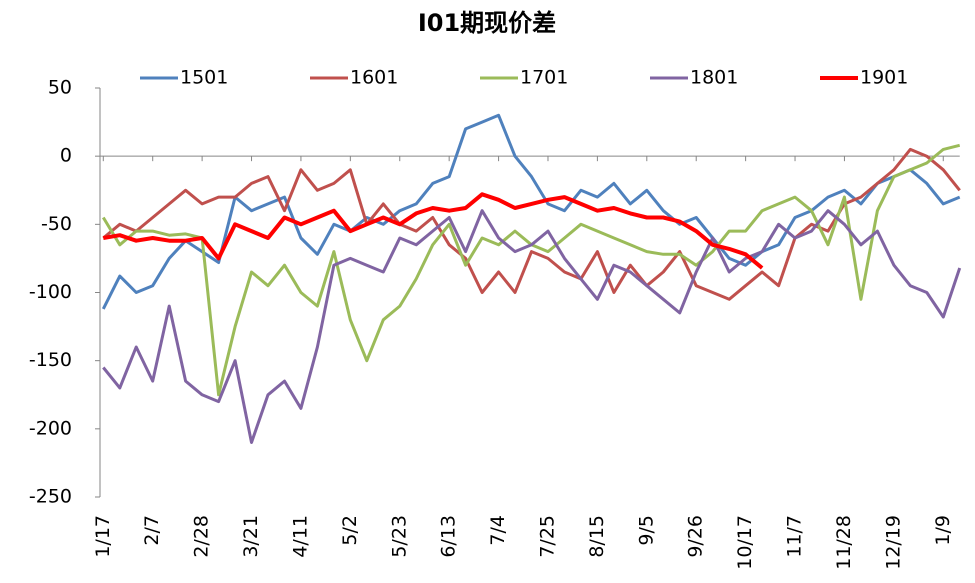 Image resolution: width=975 pixels, height=583 pixels. Describe the element at coordinates (487, 23) in the screenshot. I see `chart-title: I01期现价差` at that location.